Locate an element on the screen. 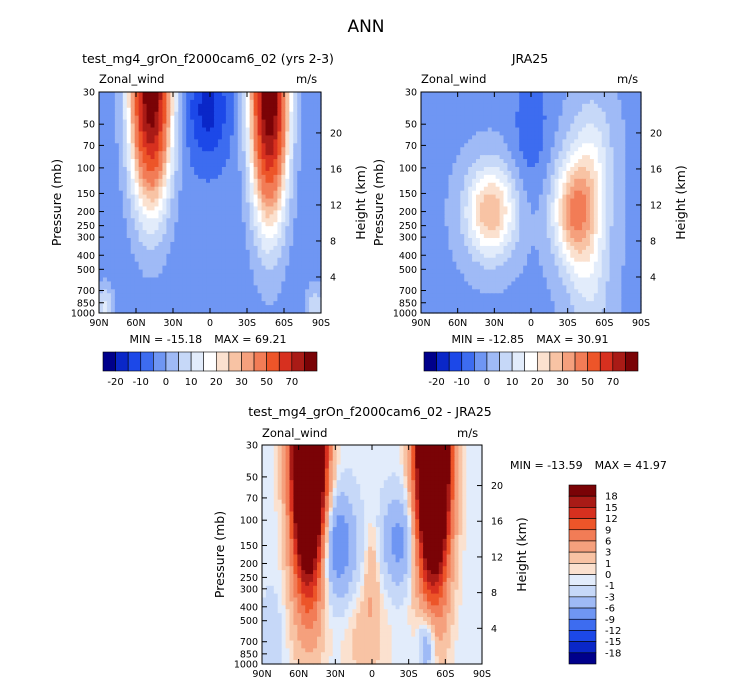 The height and width of the screenshot is (694, 732). y-tick-label: 1000 is located at coordinates (83, 314).